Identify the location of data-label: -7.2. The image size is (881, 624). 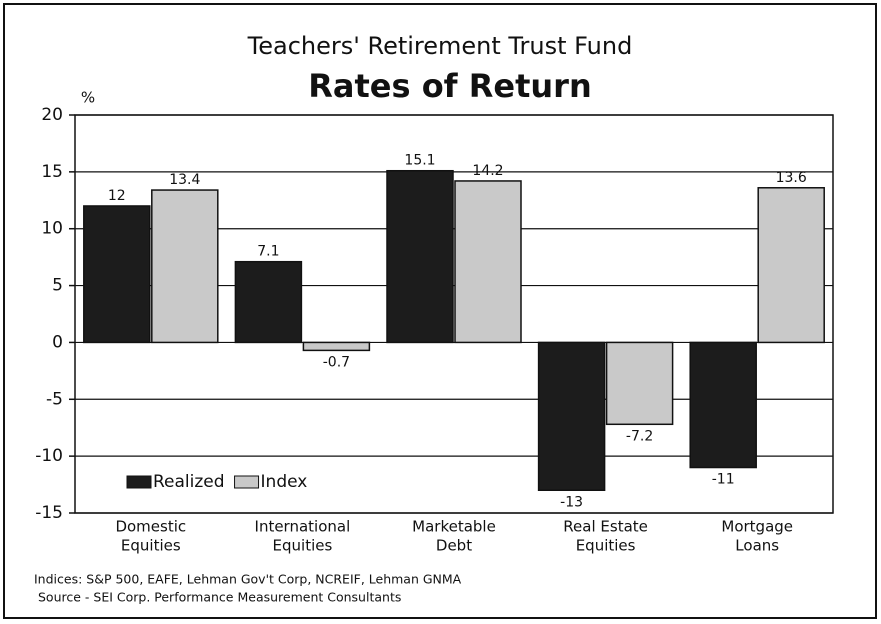
(639, 436).